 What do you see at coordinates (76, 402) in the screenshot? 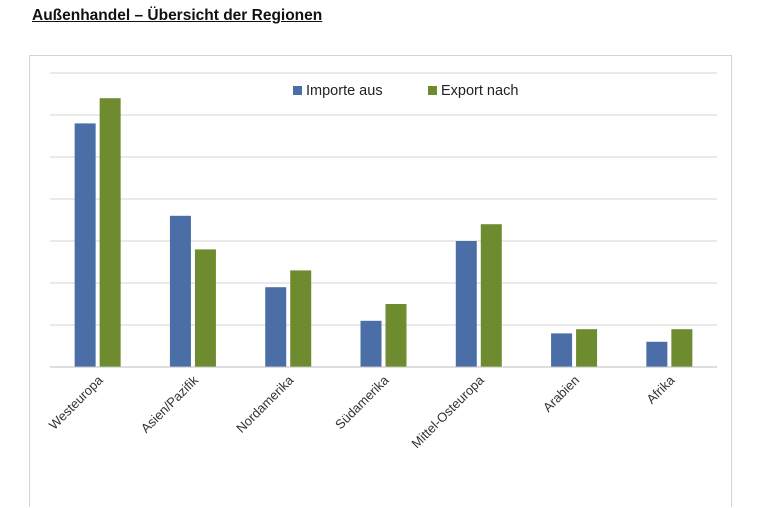
I see `x-tick-label: Westeuropa` at bounding box center [76, 402].